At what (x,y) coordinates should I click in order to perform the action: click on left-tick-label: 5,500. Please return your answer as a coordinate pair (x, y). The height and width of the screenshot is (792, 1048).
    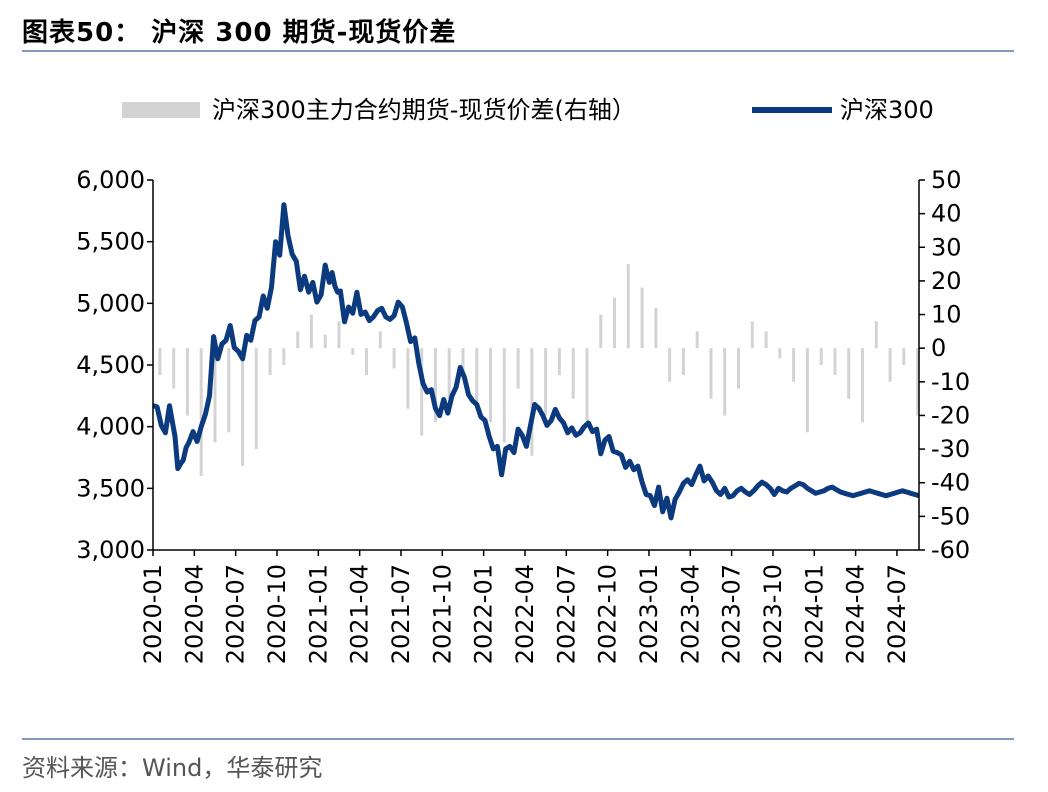
    Looking at the image, I should click on (110, 242).